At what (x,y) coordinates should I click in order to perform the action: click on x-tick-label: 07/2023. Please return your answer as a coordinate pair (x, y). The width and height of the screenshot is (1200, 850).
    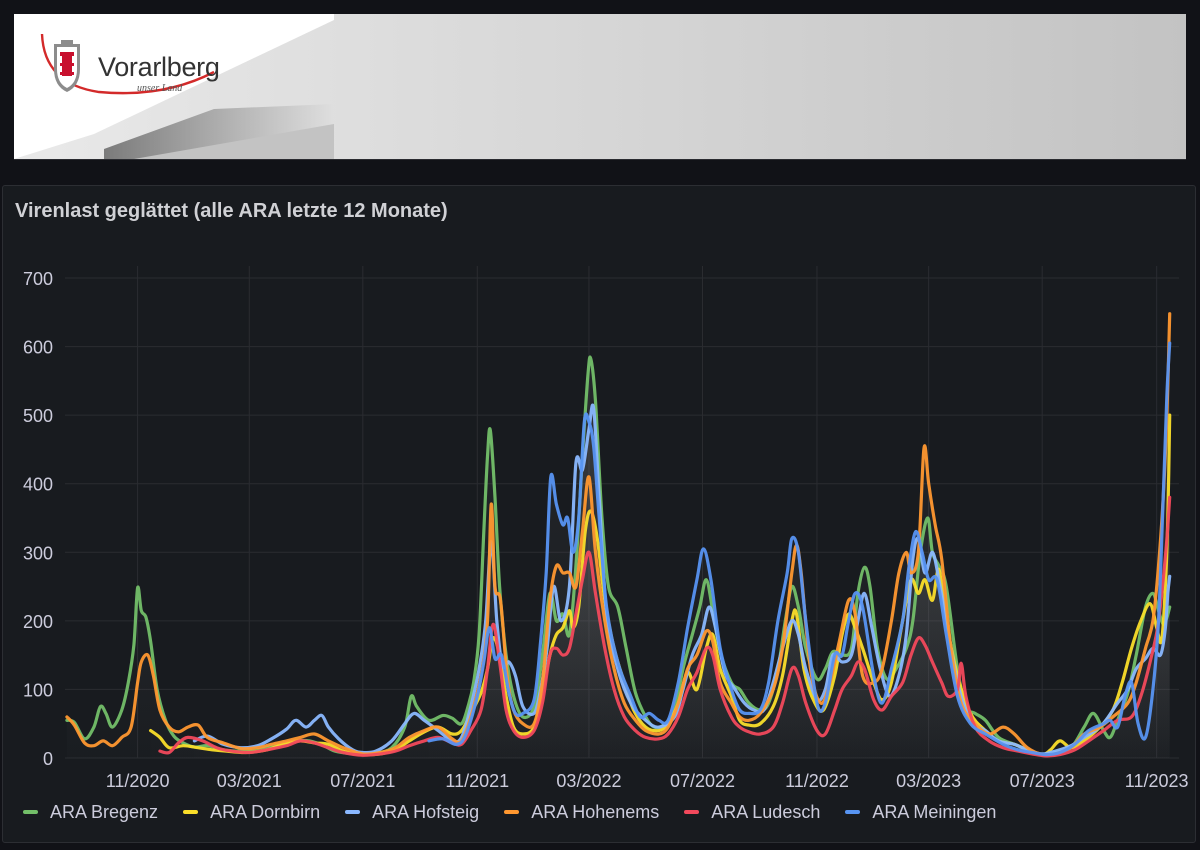
    Looking at the image, I should click on (1042, 781).